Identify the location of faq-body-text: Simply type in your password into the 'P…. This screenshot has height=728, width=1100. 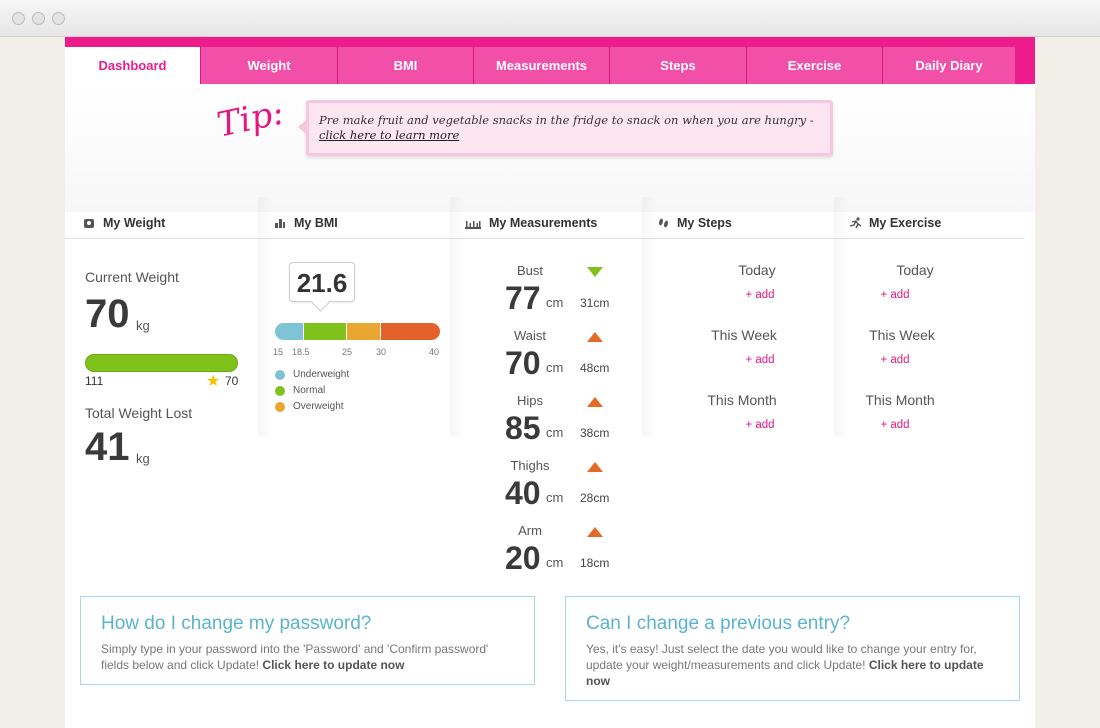
(295, 657).